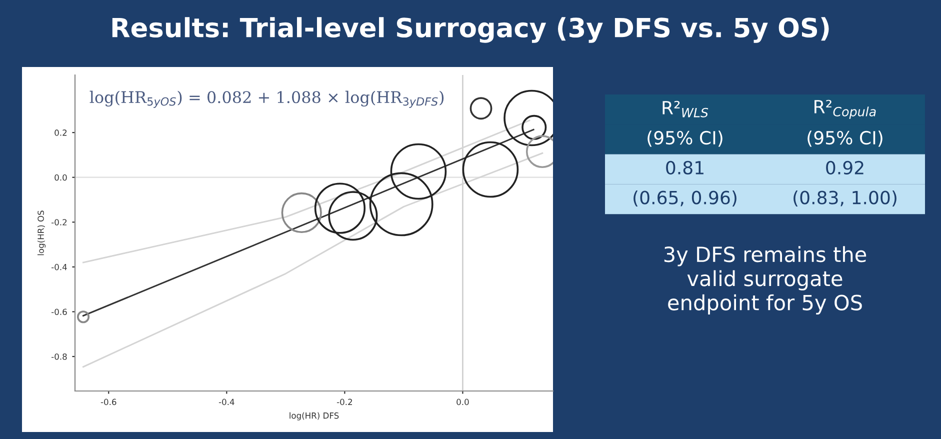  Describe the element at coordinates (845, 167) in the screenshot. I see `text: 0.92` at that location.